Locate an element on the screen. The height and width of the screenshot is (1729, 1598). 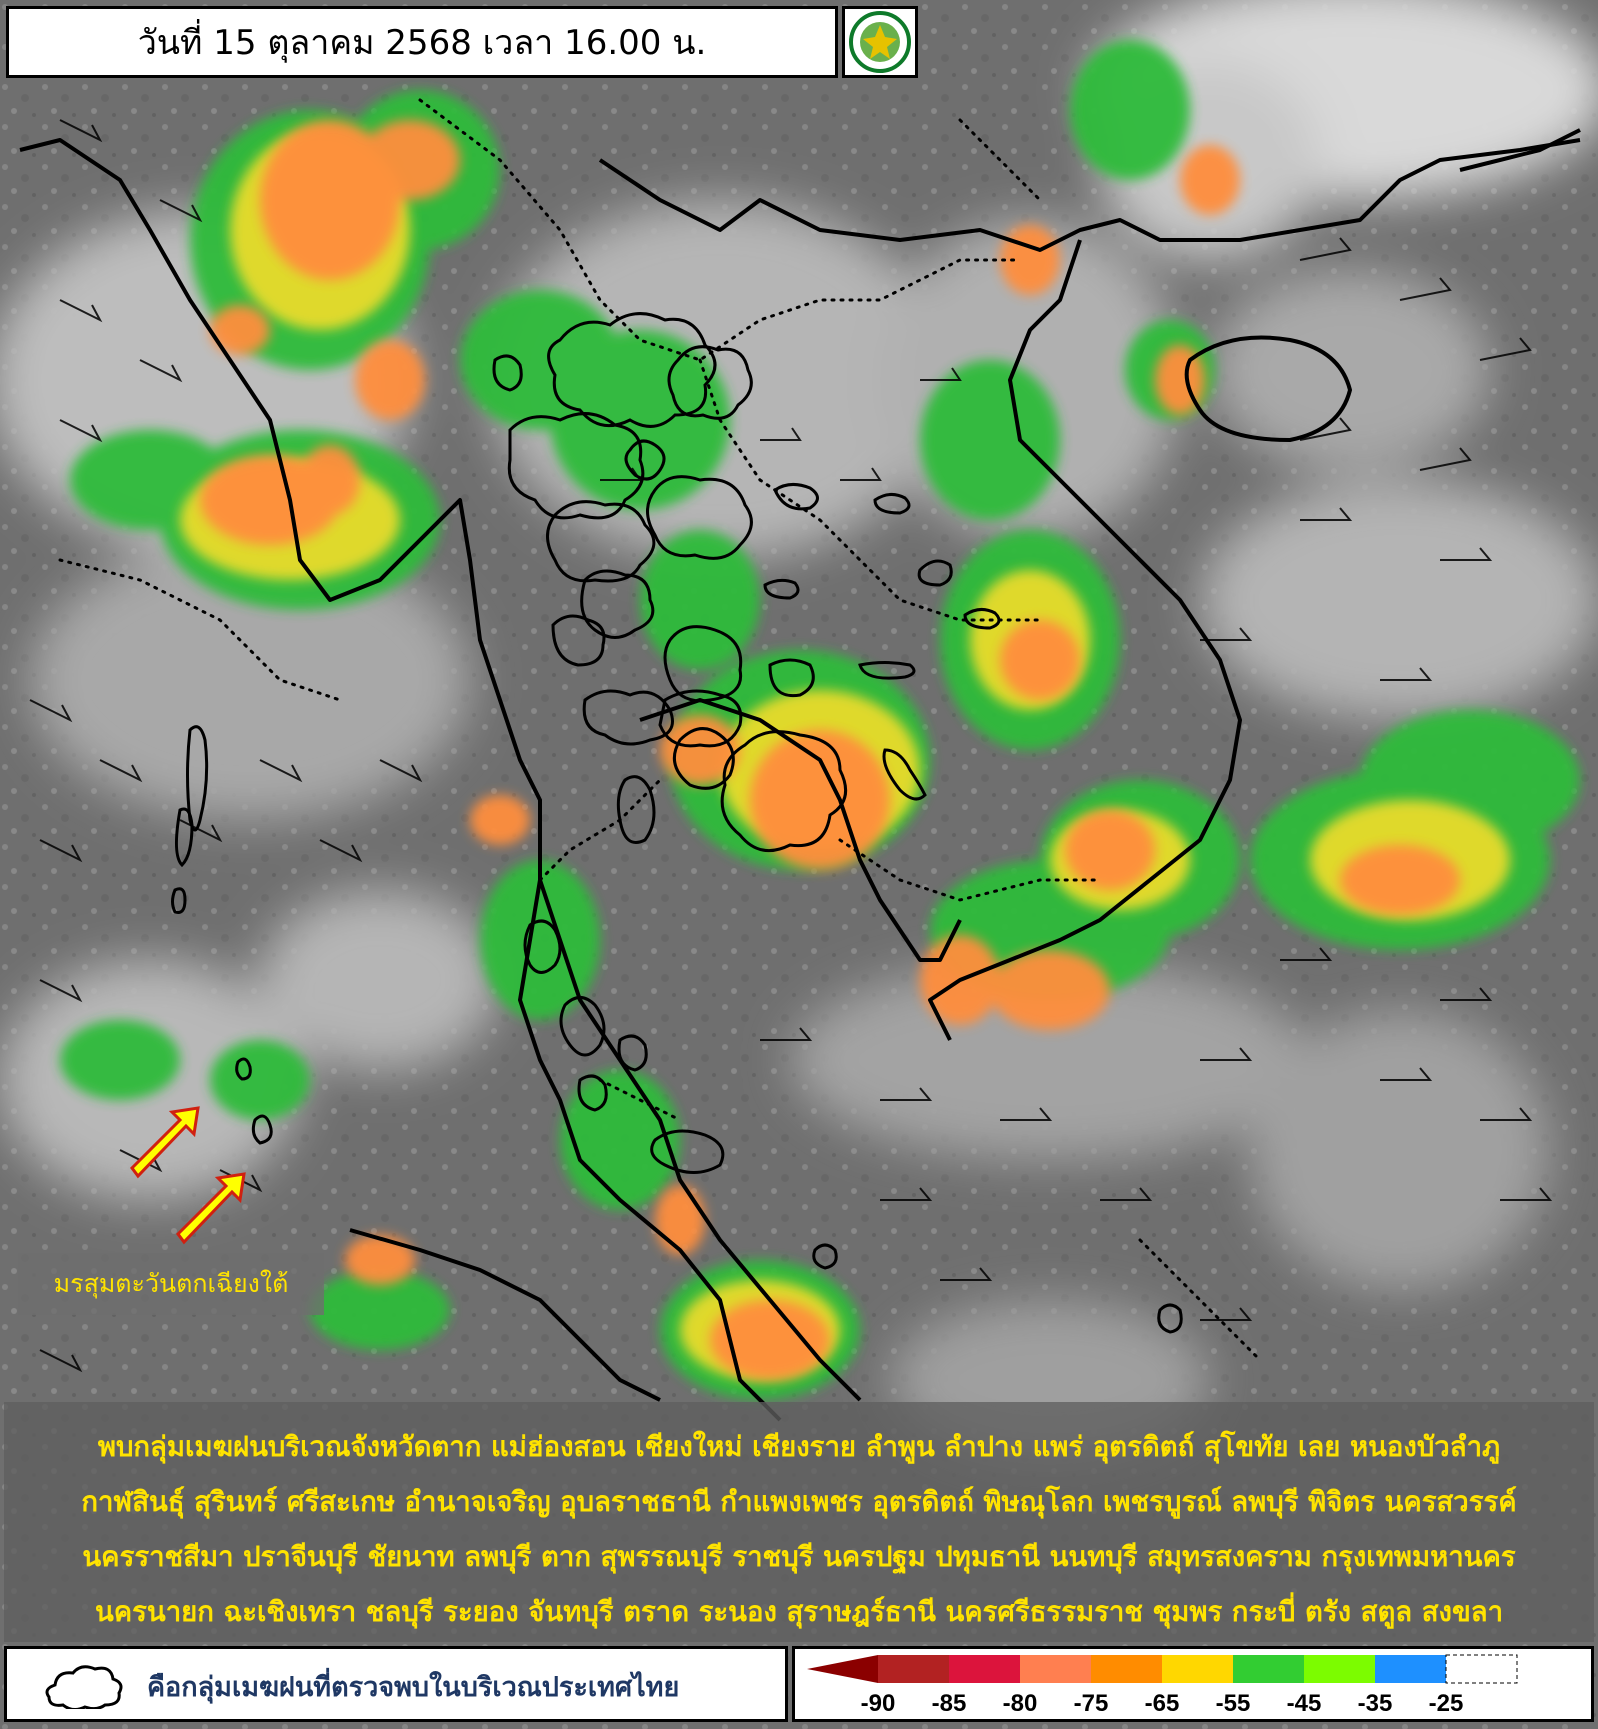
monsoon-label: มรสุมตะวันตกเฉียงใต้ is located at coordinates (171, 1284).